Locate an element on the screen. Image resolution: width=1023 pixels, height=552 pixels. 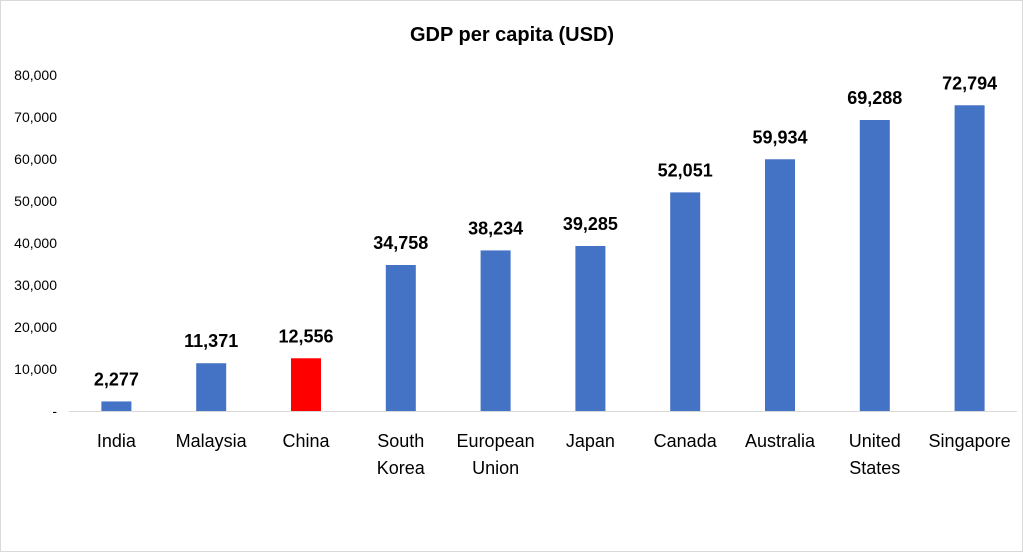
y-tick-label: 20,000 is located at coordinates (35, 327).